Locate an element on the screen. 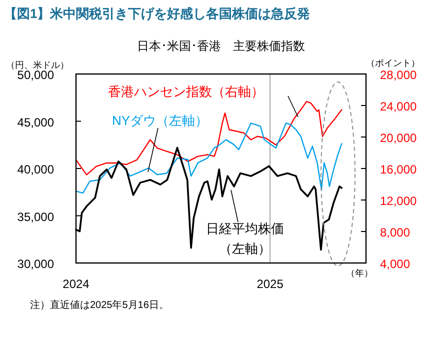 The height and width of the screenshot is (358, 429). y-tick-label: 40,000 is located at coordinates (35, 169).